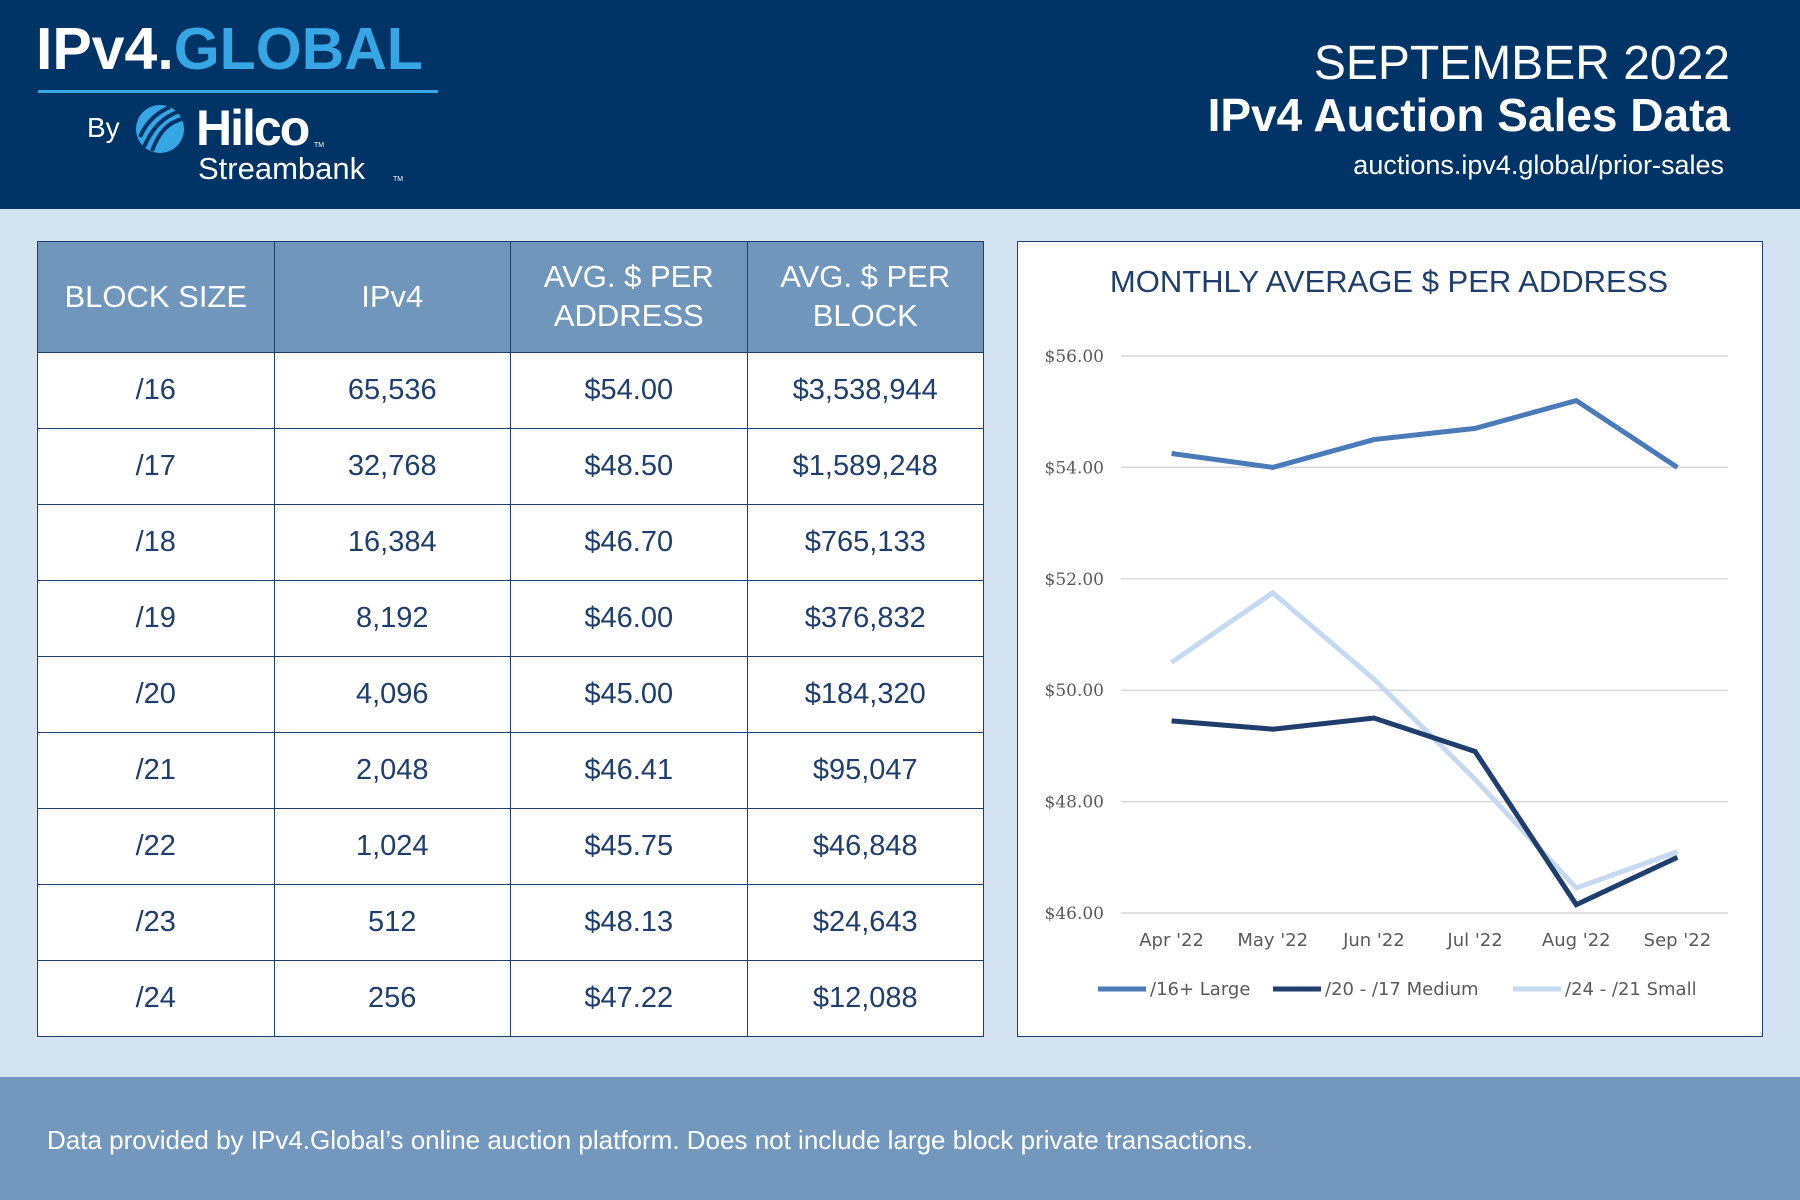 The image size is (1800, 1200). Describe the element at coordinates (1373, 940) in the screenshot. I see `x-tick-label: Jun '22` at that location.